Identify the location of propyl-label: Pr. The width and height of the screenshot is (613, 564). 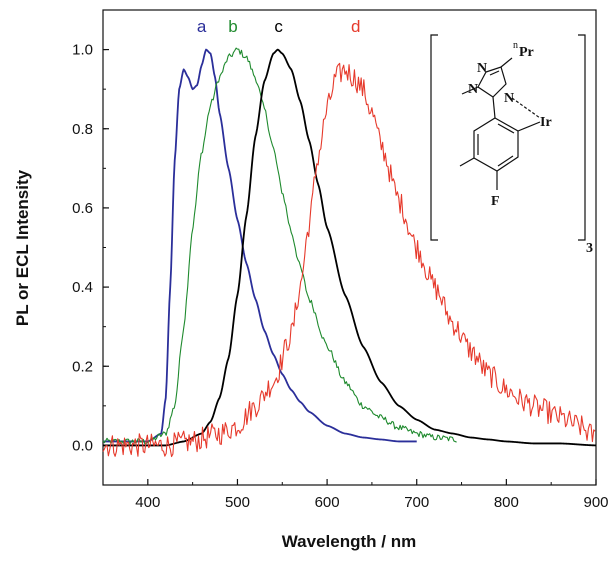
(526, 52).